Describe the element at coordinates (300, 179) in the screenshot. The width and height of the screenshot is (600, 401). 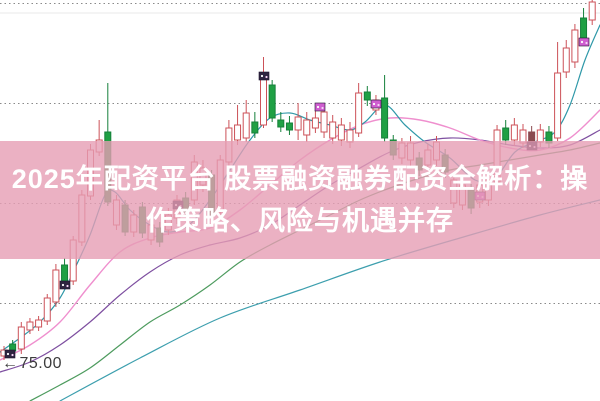
I see `banner-title-line-1: 2025年配资平台 股票融资融券配资全解析：操` at that location.